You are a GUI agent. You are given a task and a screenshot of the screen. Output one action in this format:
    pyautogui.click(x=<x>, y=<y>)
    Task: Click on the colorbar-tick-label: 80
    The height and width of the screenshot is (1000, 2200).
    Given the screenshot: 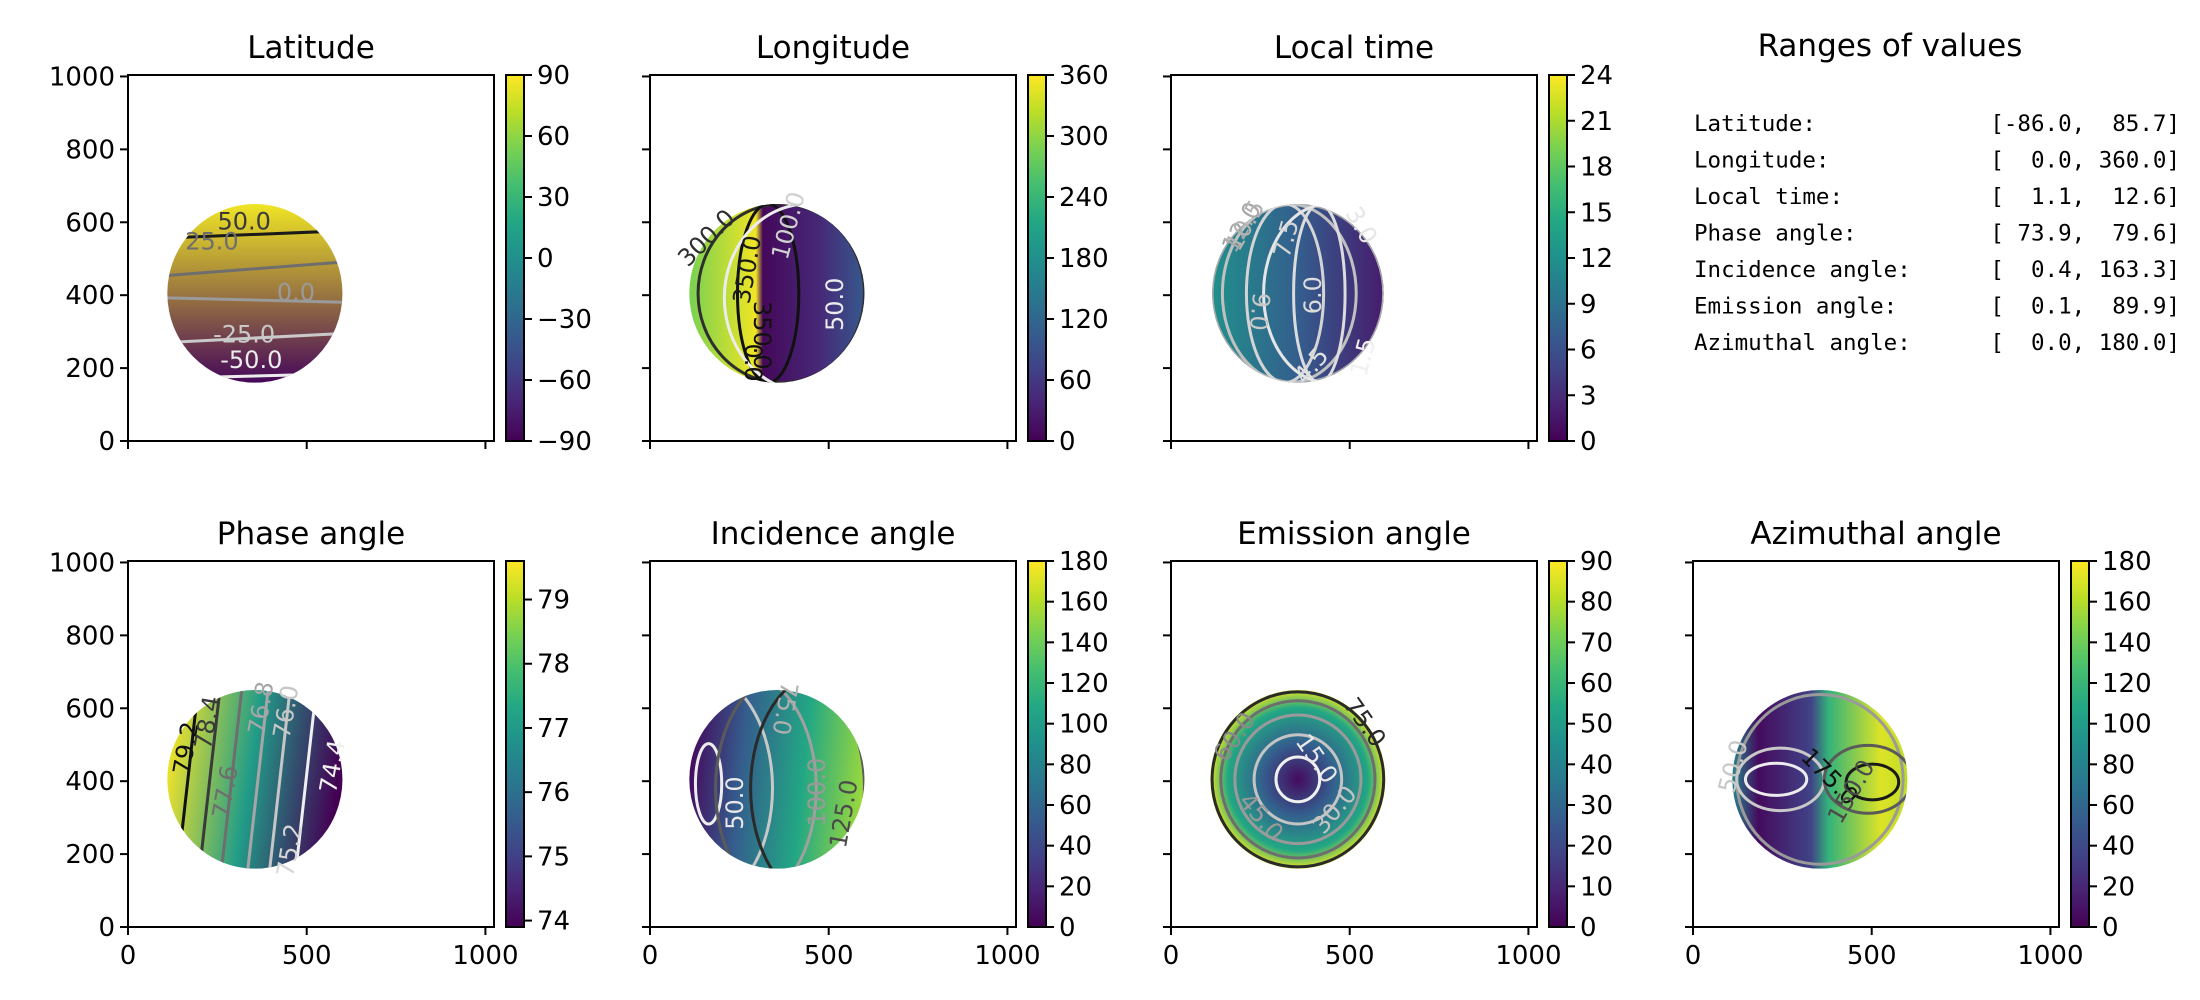 What is the action you would take?
    pyautogui.click(x=2118, y=765)
    